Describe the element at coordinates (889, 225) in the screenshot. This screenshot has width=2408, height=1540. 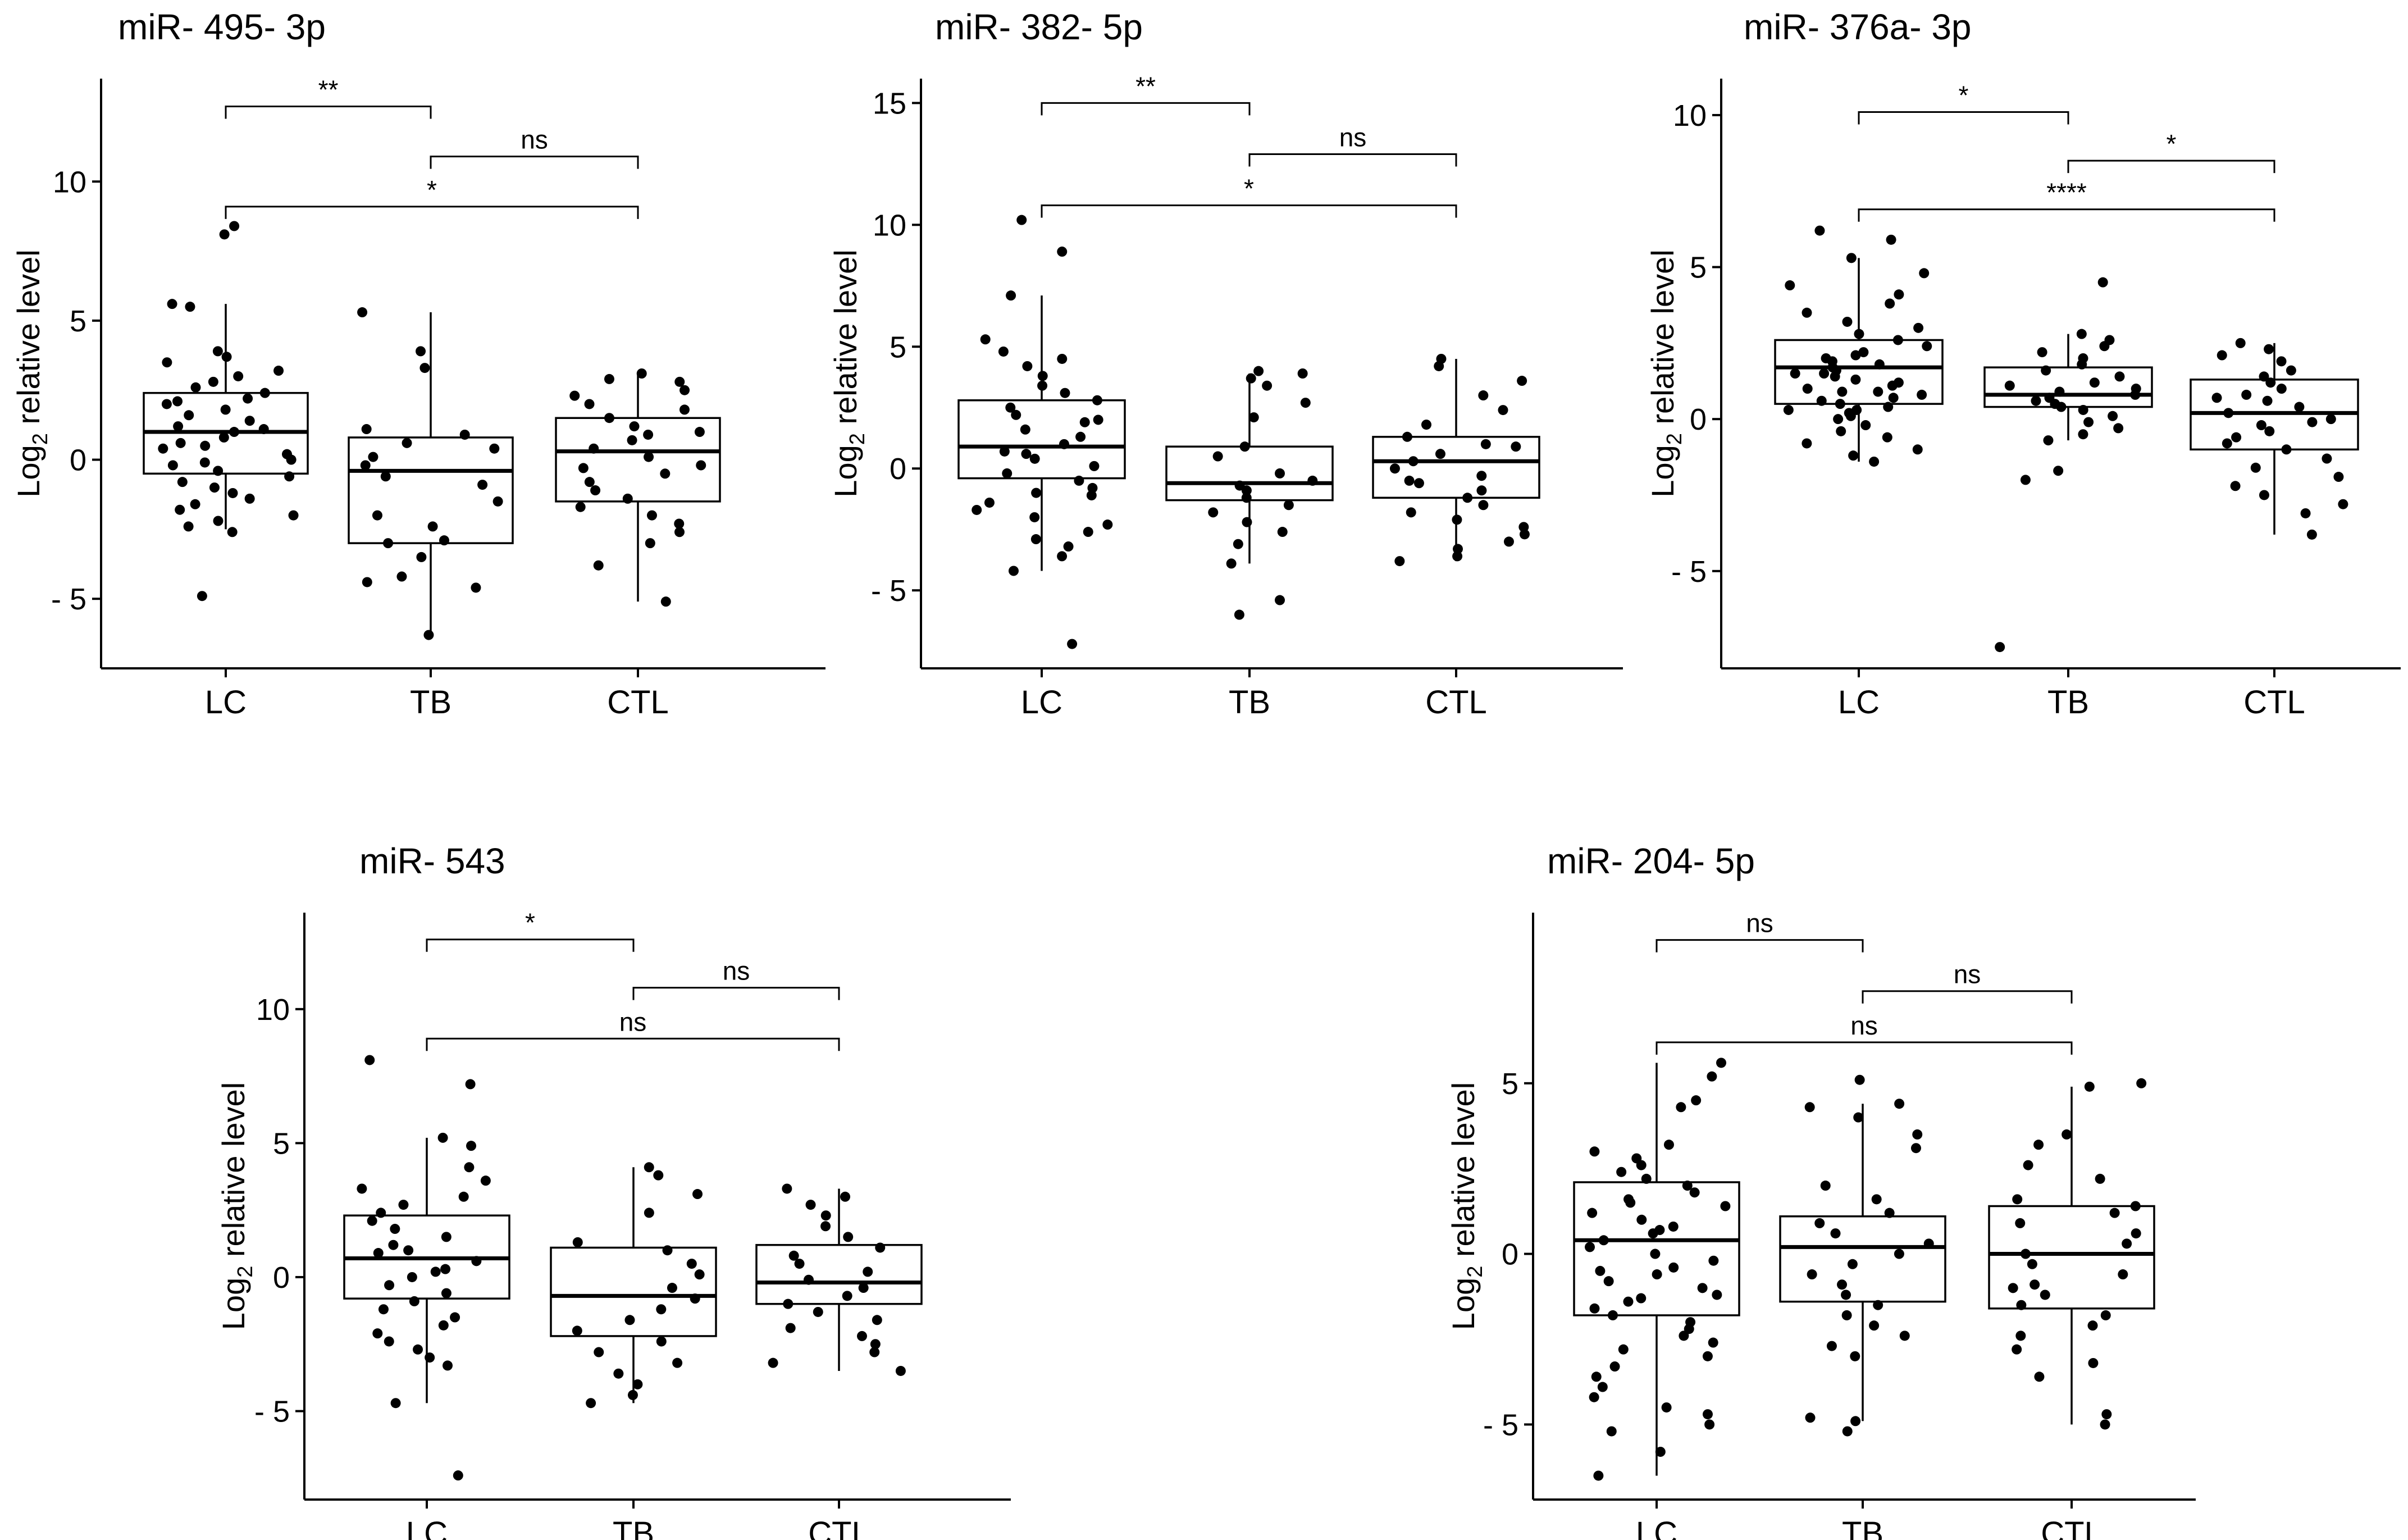
I see `y-tick-label: 10` at that location.